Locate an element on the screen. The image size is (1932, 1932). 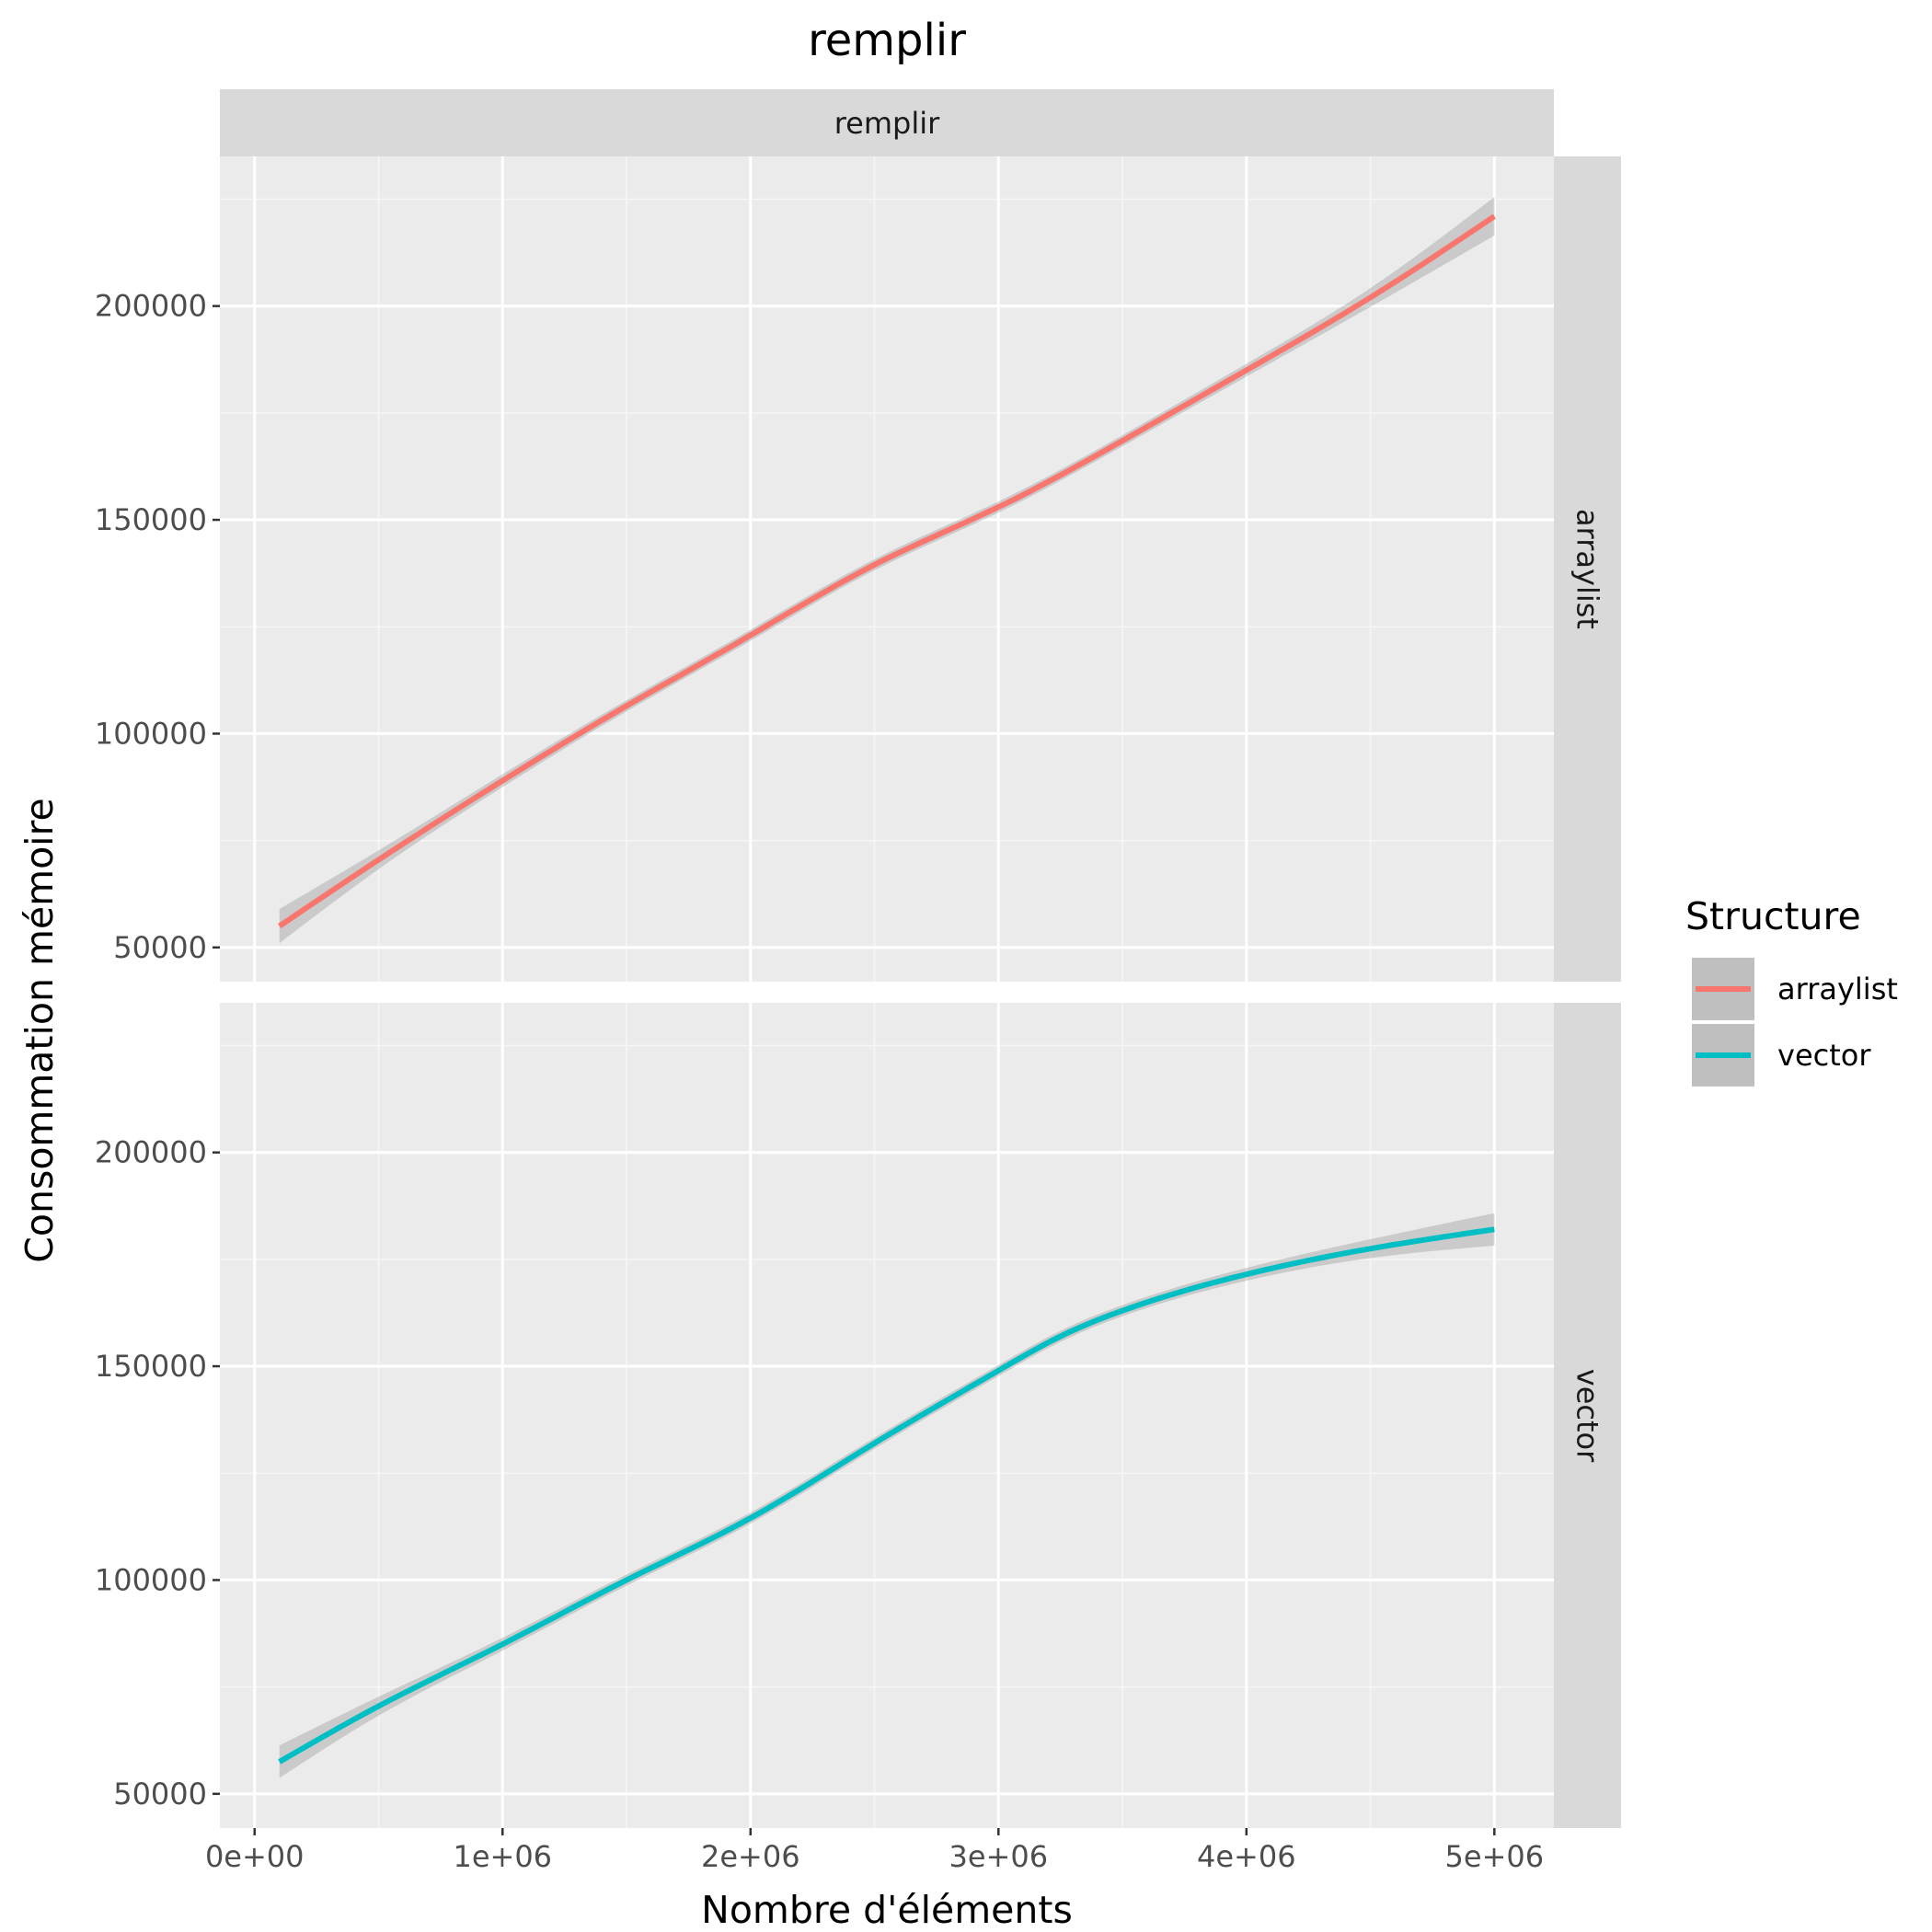
legend-label: vector is located at coordinates (1824, 1055).